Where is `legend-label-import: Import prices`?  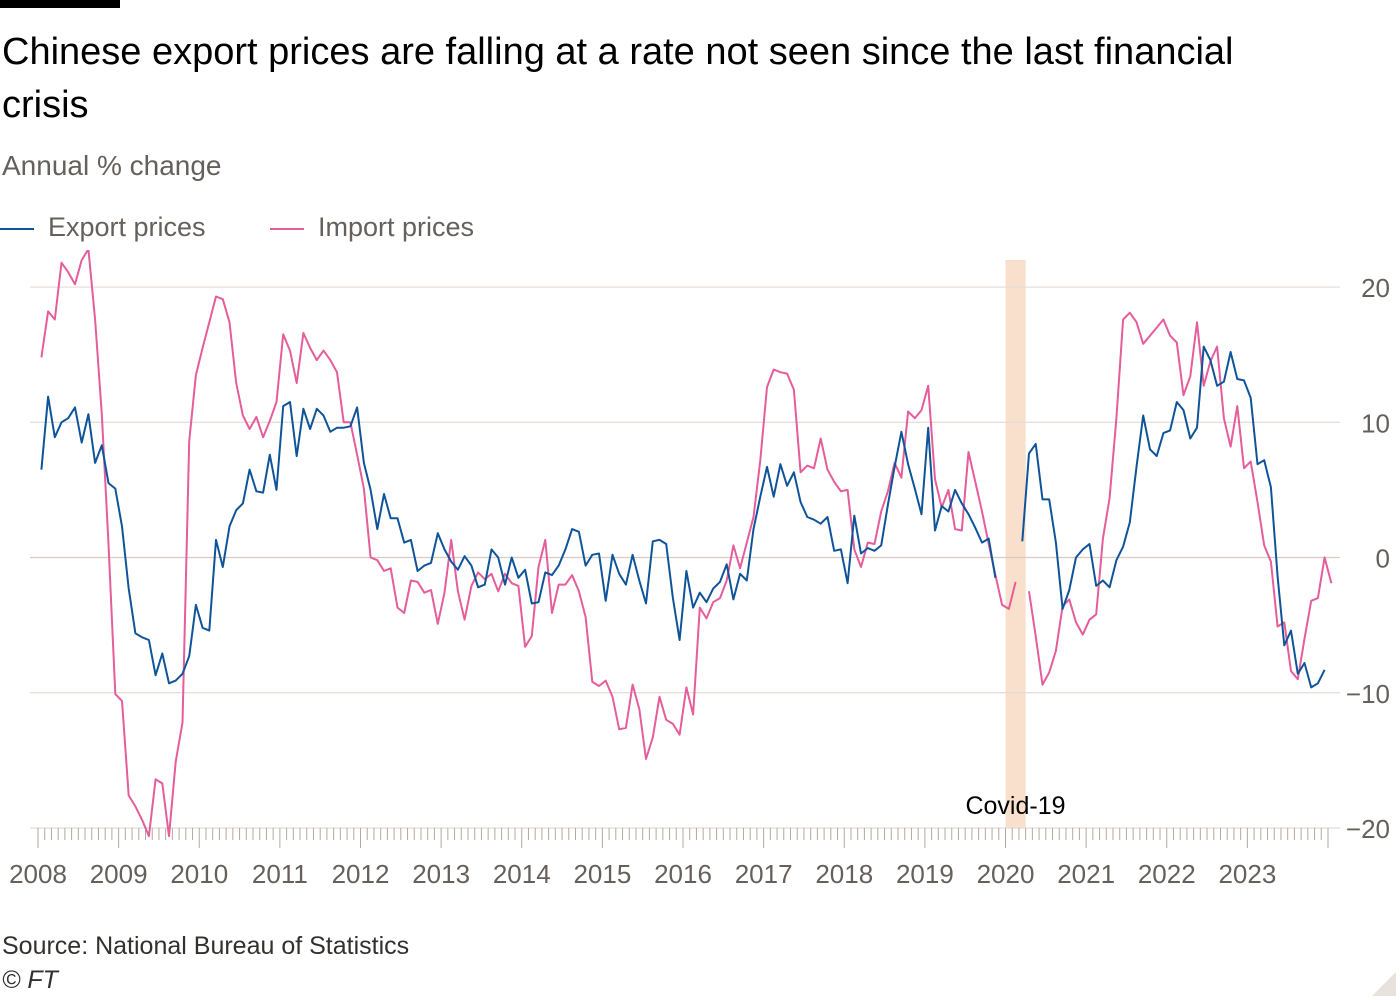
legend-label-import: Import prices is located at coordinates (396, 227).